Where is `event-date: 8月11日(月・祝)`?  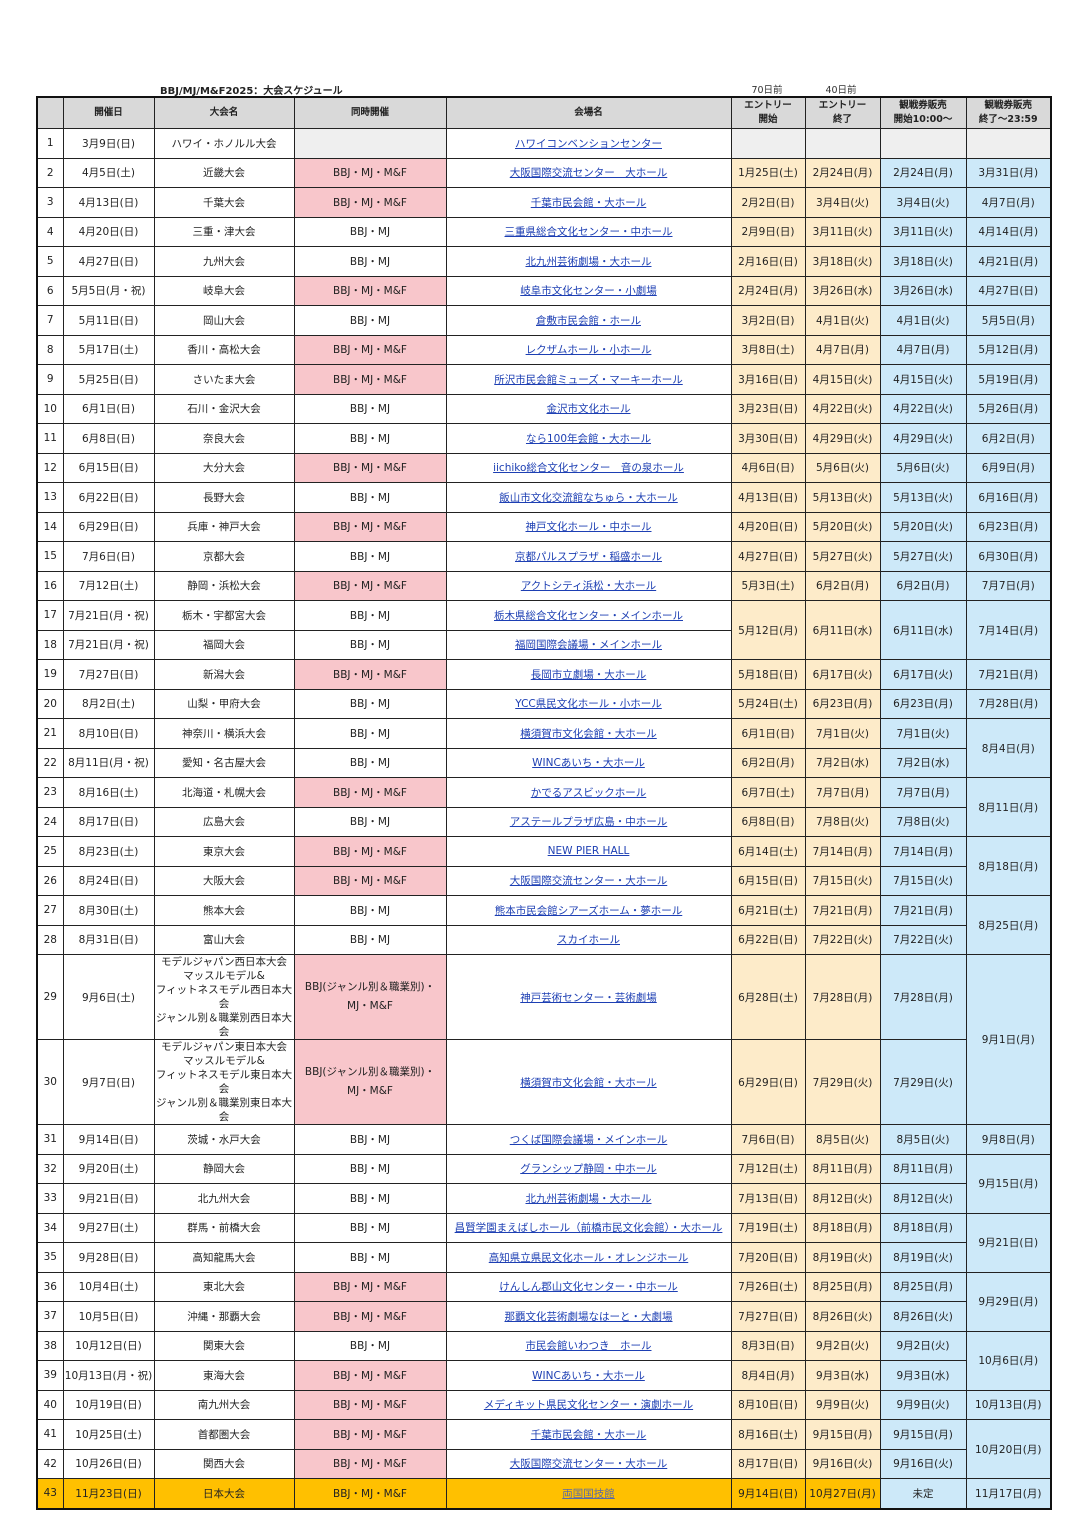 event-date: 8月11日(月・祝) is located at coordinates (108, 762).